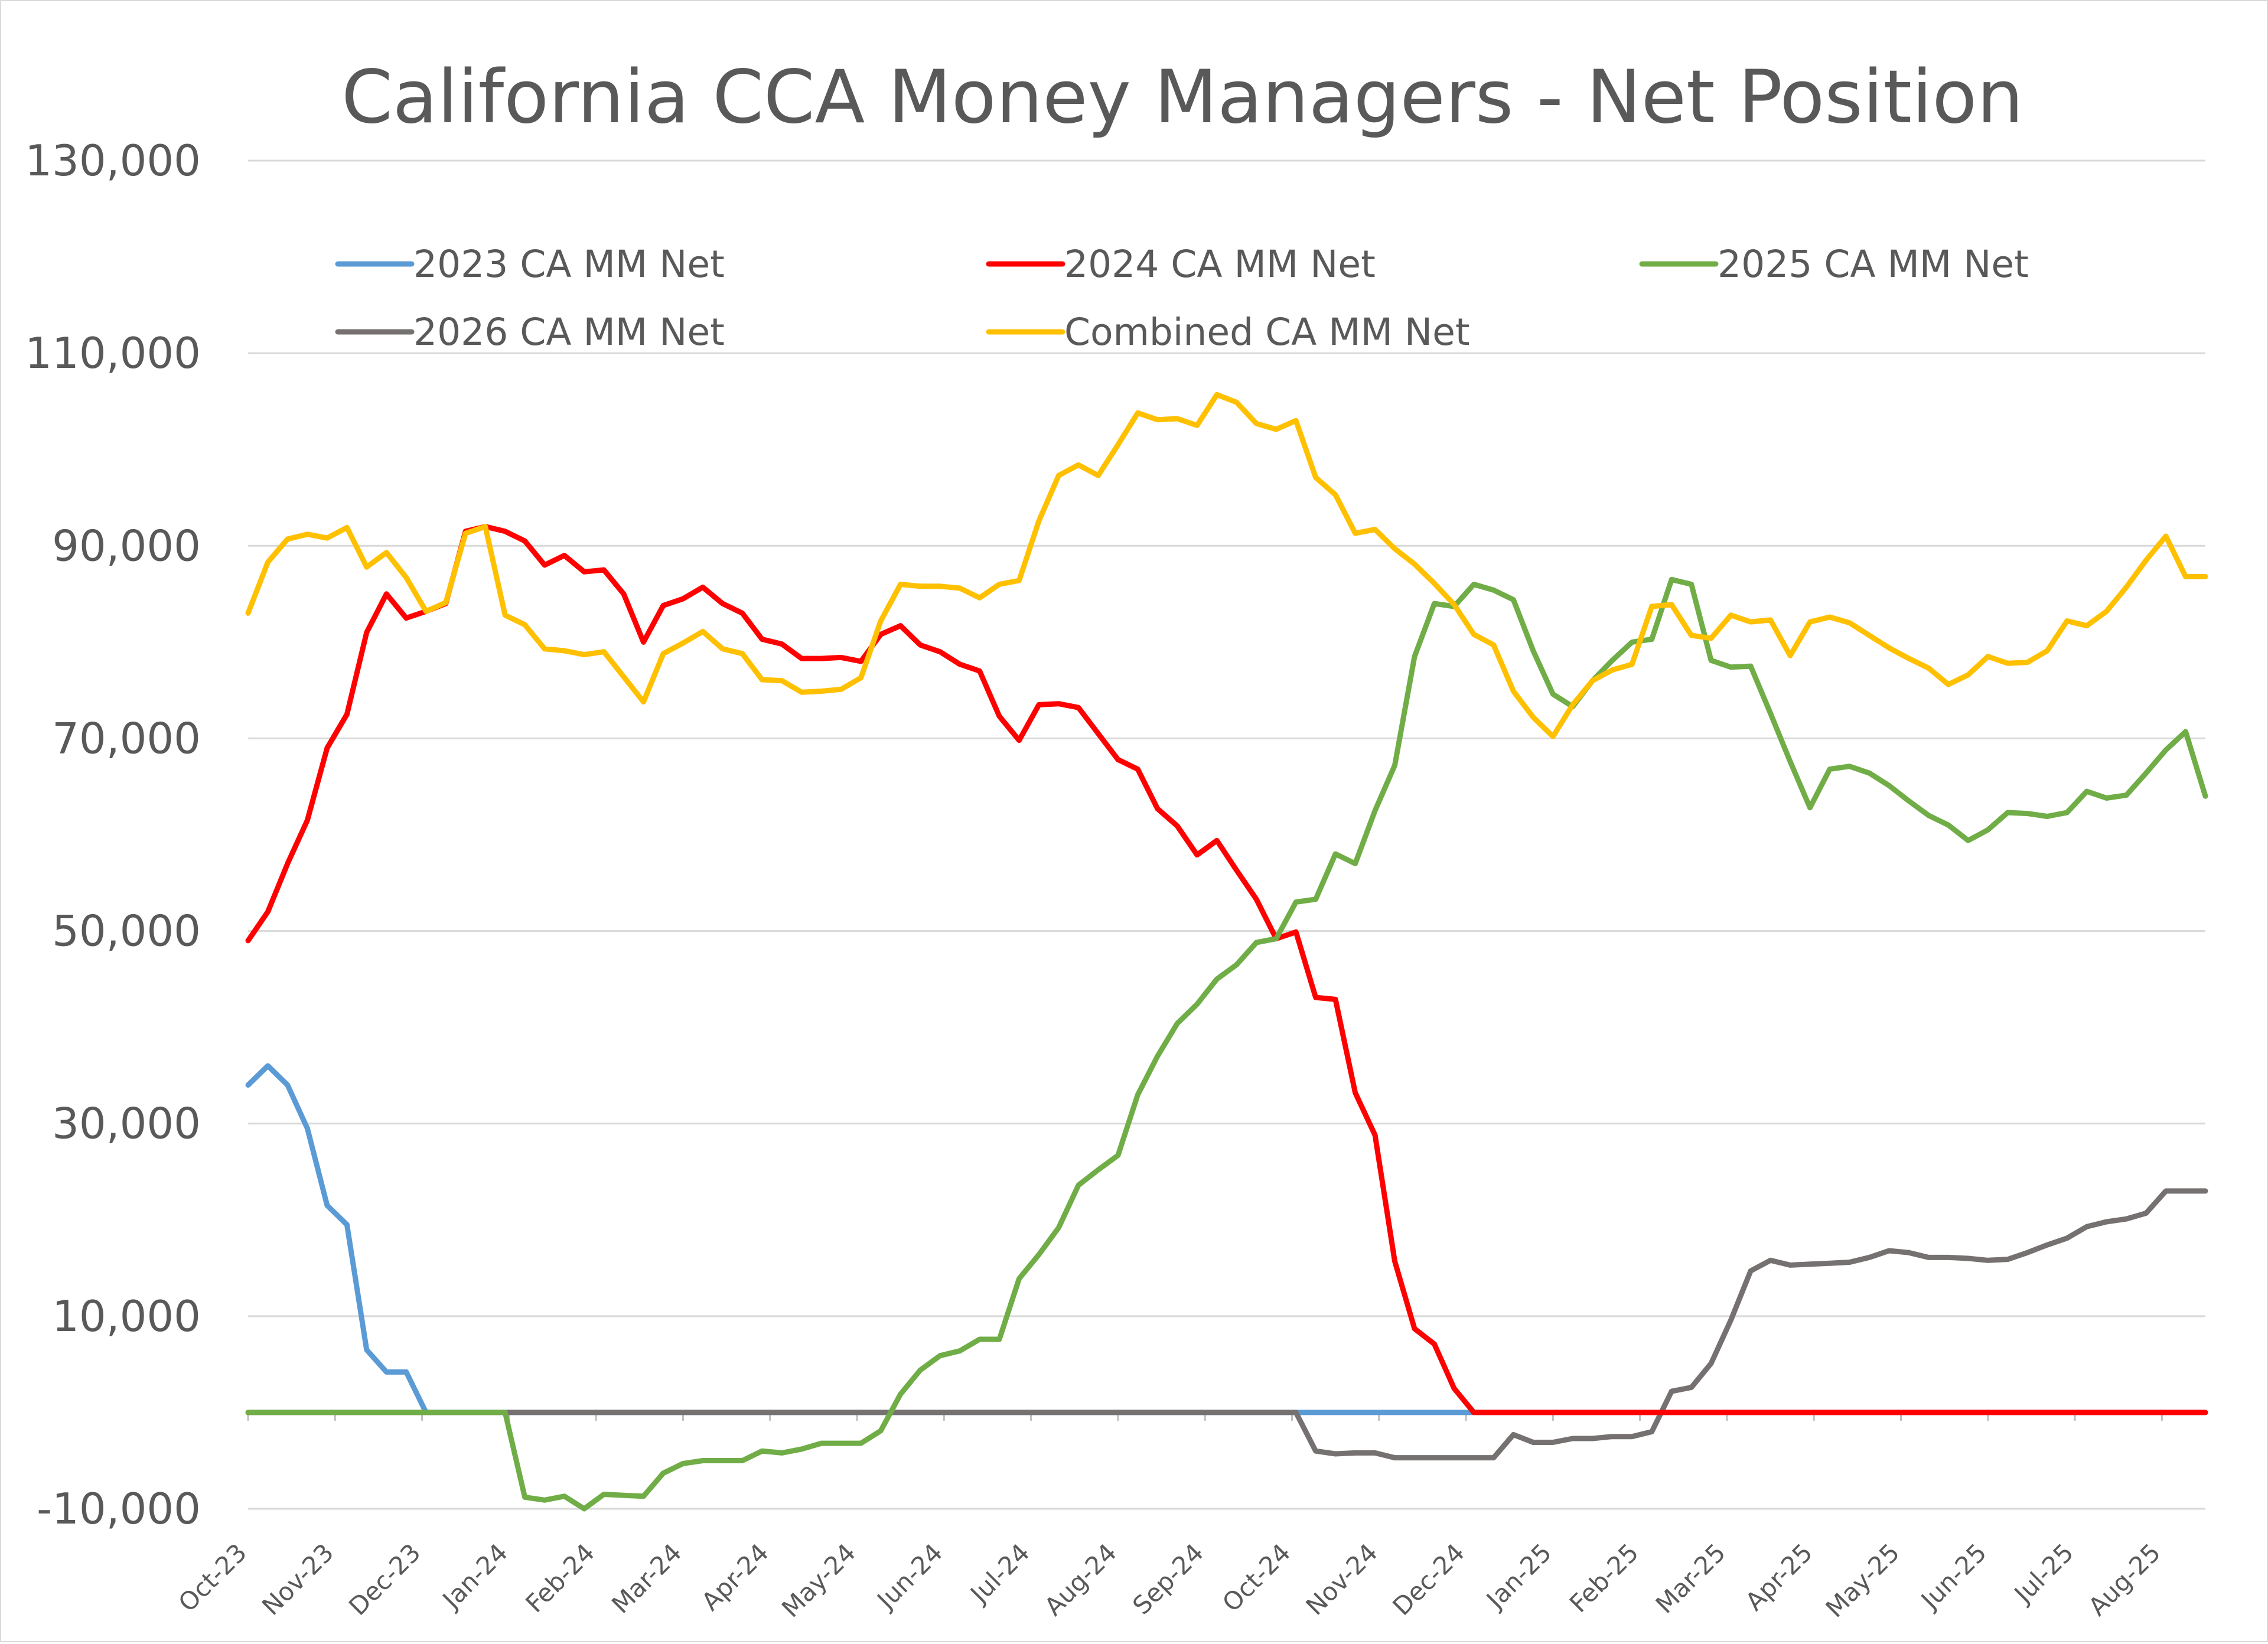  I want to click on x-tick-label: Aug-25, so click(2124, 1580).